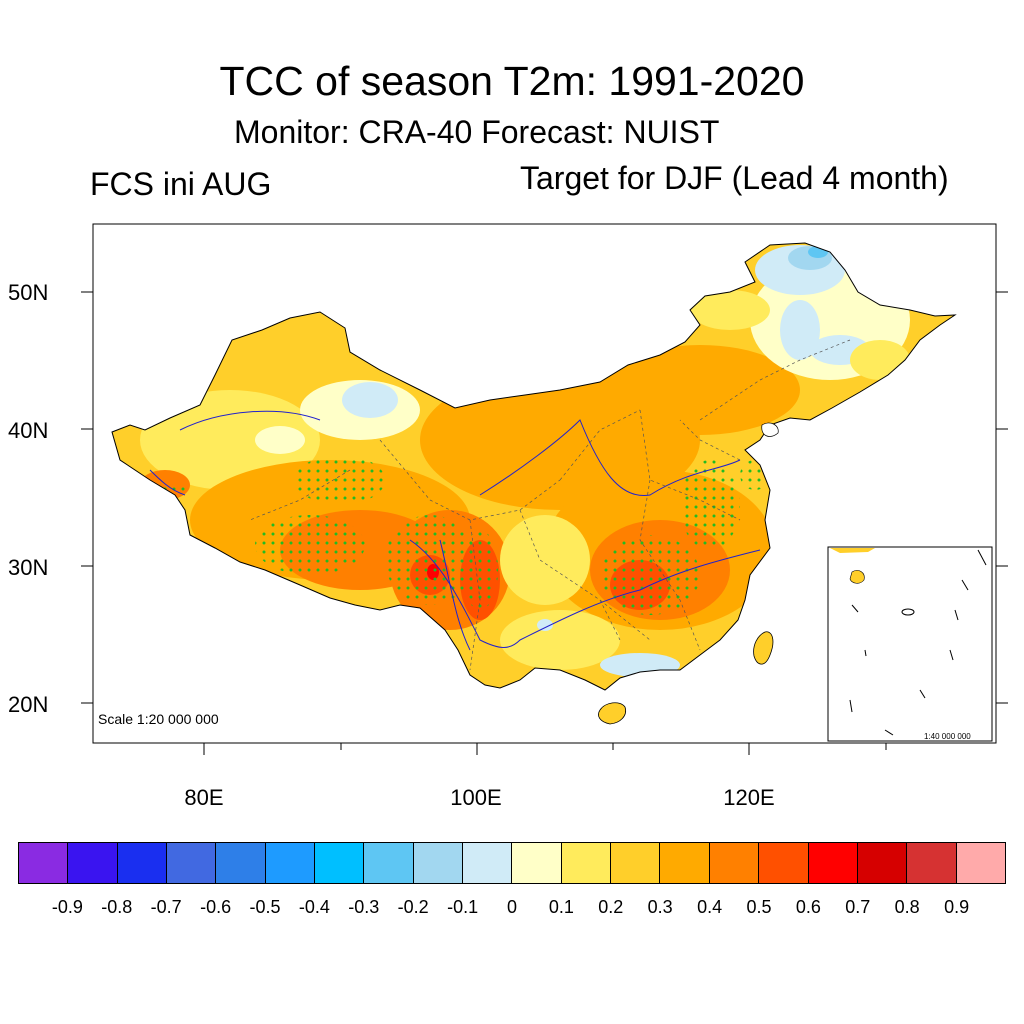 The height and width of the screenshot is (1024, 1024). What do you see at coordinates (181, 184) in the screenshot?
I see `init-label: FCS ini AUG` at bounding box center [181, 184].